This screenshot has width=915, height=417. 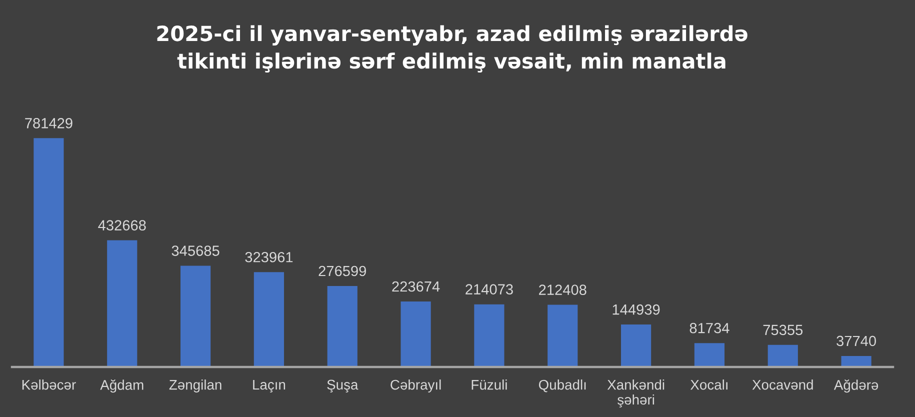 What do you see at coordinates (782, 385) in the screenshot?
I see `x-tick-label: Xocavənd` at bounding box center [782, 385].